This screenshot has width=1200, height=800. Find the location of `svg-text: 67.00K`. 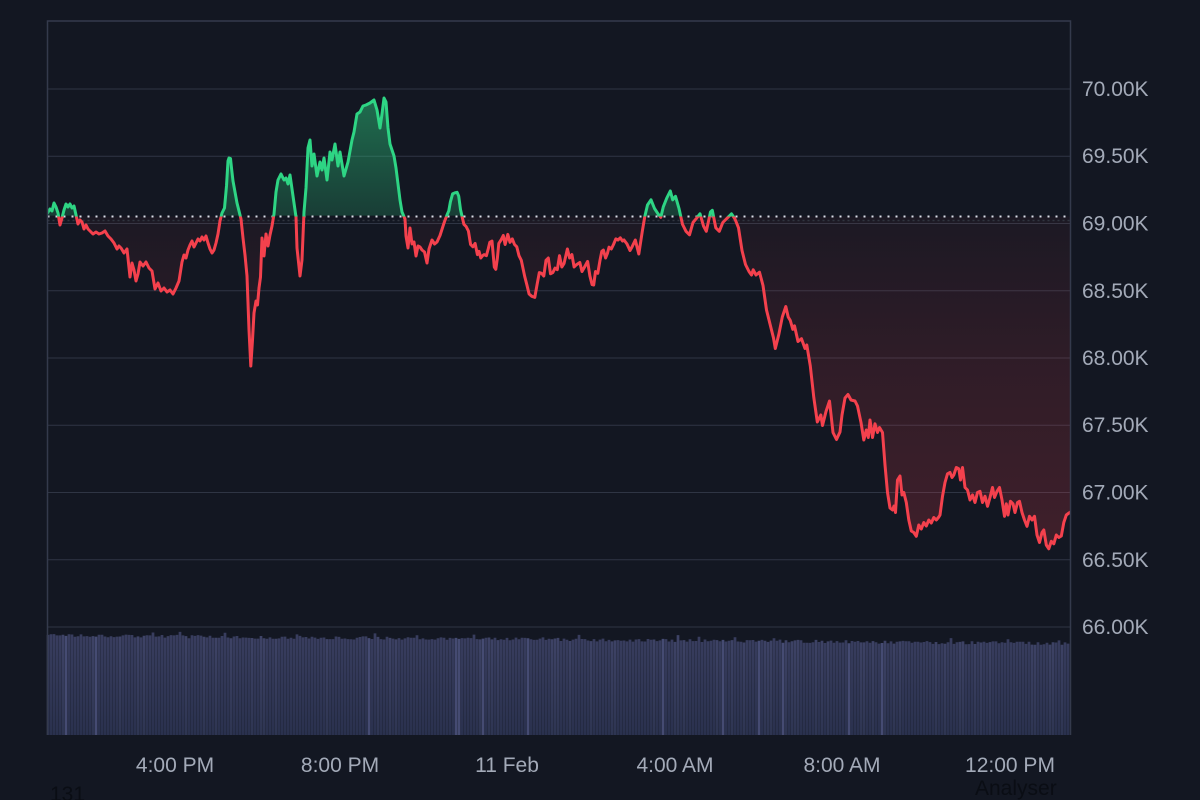

svg-text: 67.00K is located at coordinates (1115, 493).